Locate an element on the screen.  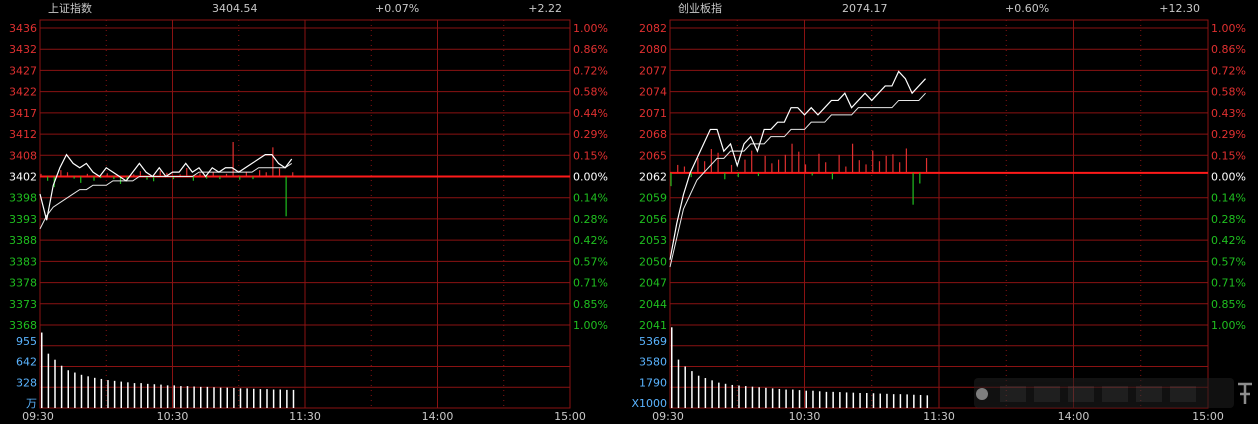
y-tick-label: 3402 is located at coordinates (23, 177).